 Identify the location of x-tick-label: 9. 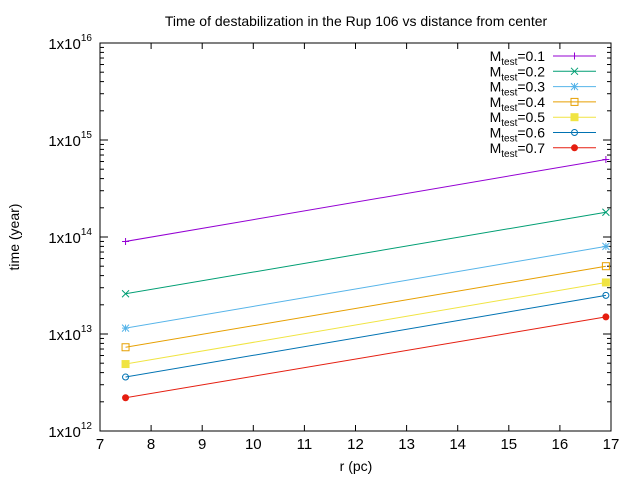
(202, 444).